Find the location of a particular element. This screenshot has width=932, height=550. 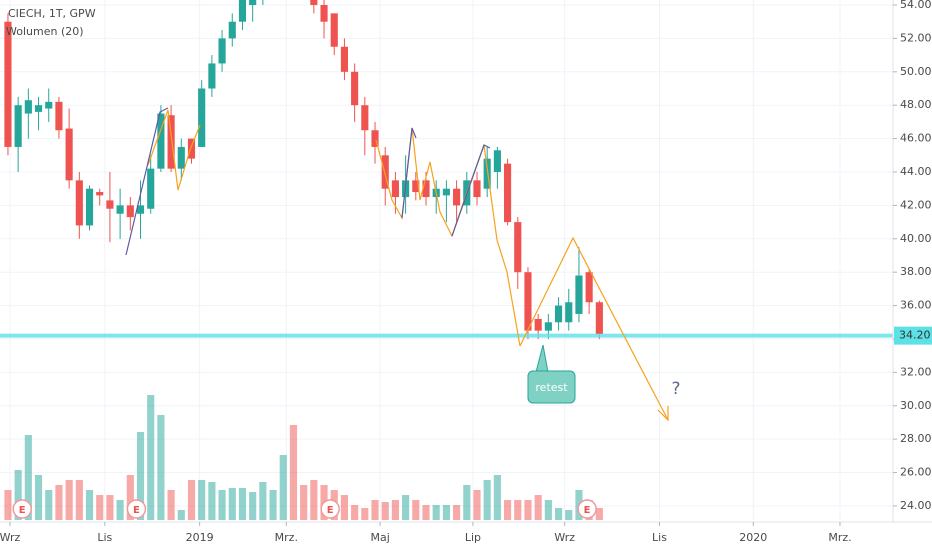

y-tick-label: 46.00 is located at coordinates (916, 138).